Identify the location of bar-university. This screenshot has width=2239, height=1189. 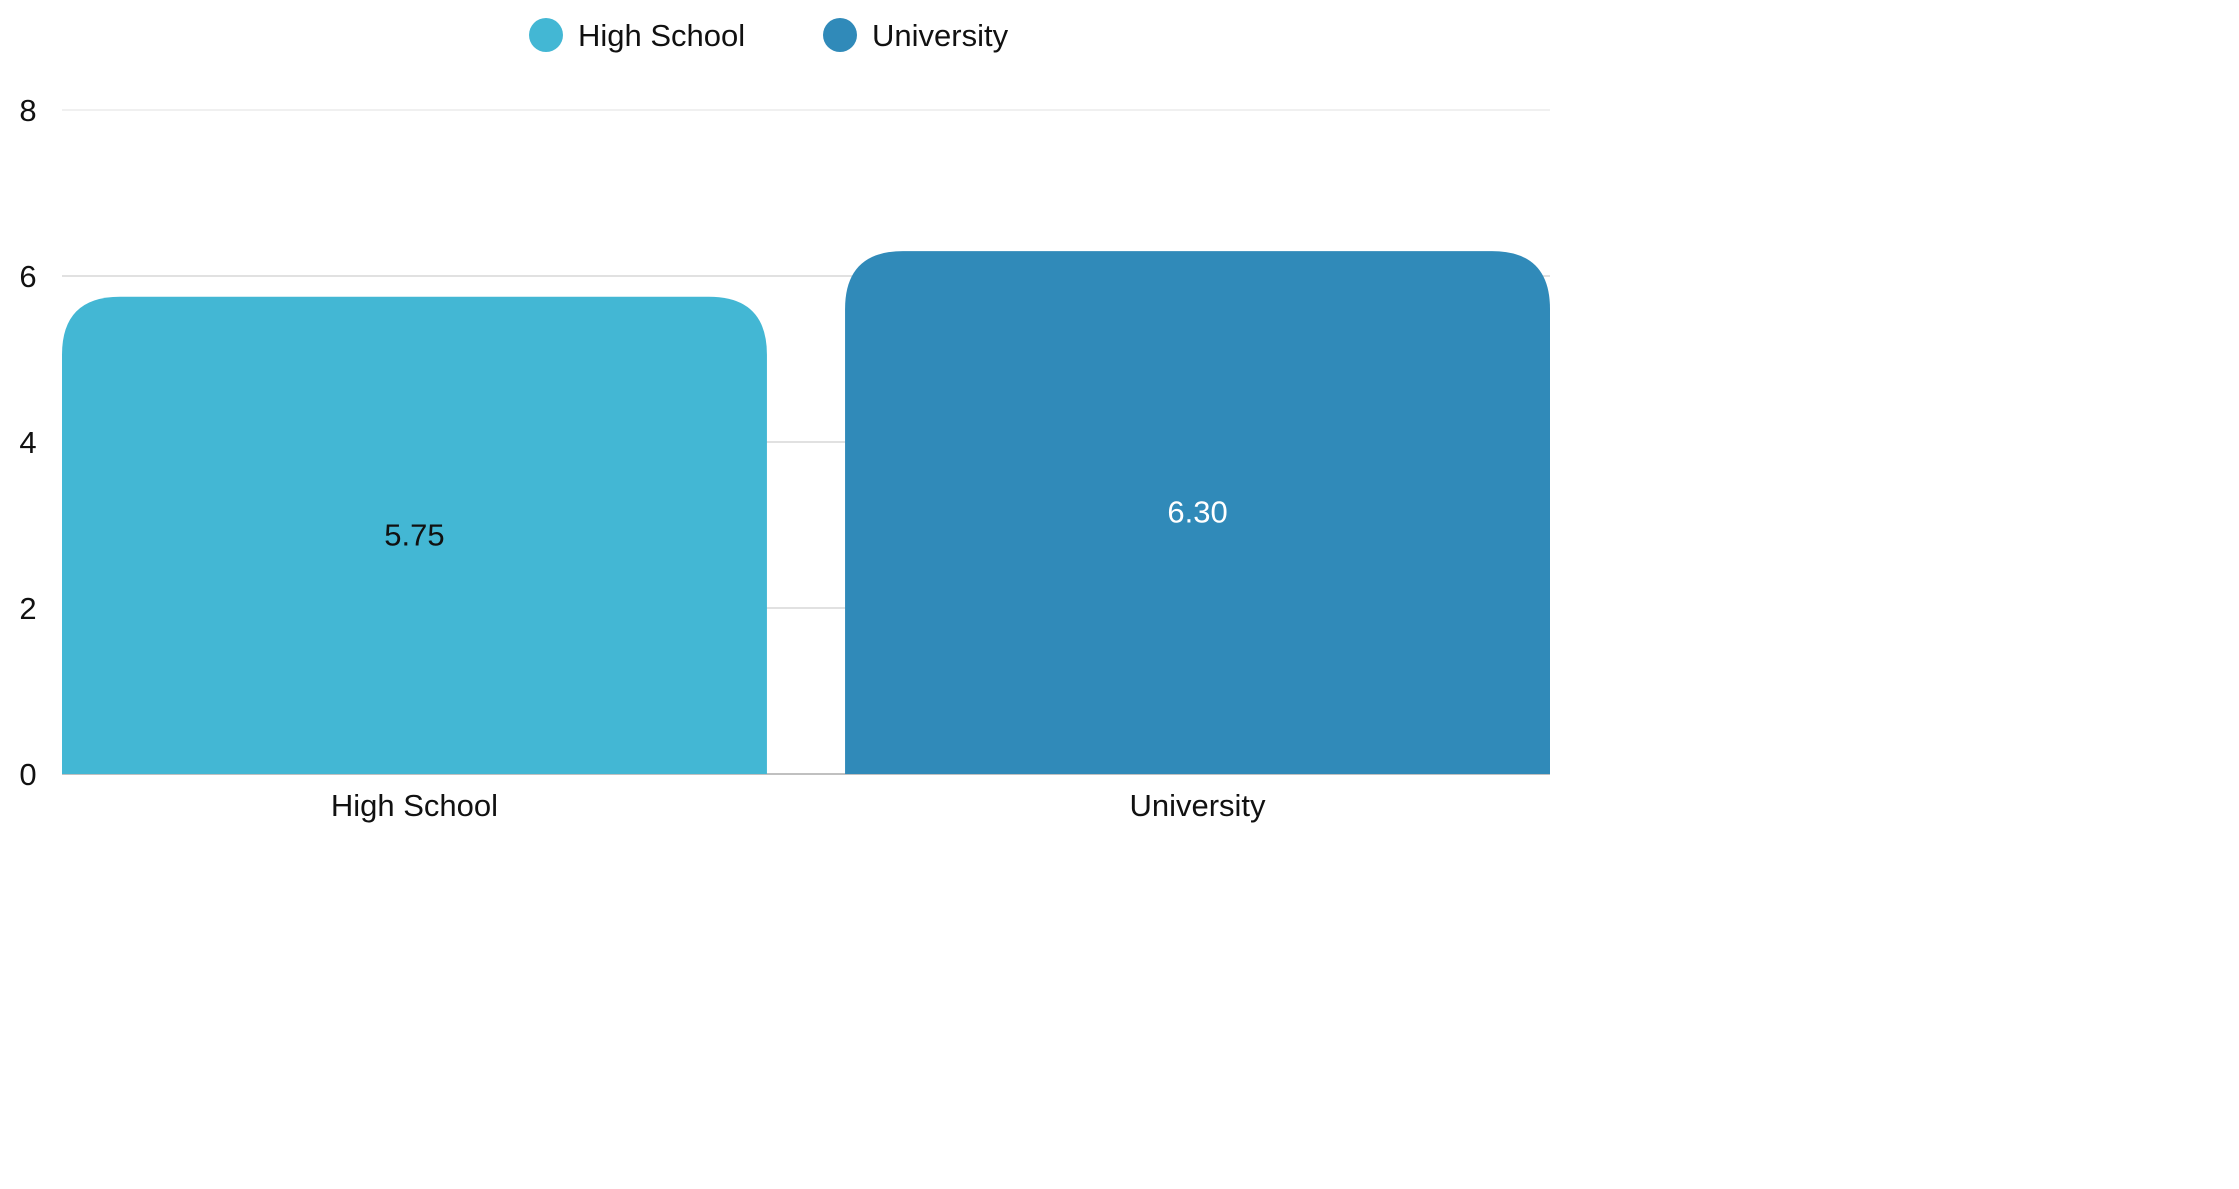
(1197, 513).